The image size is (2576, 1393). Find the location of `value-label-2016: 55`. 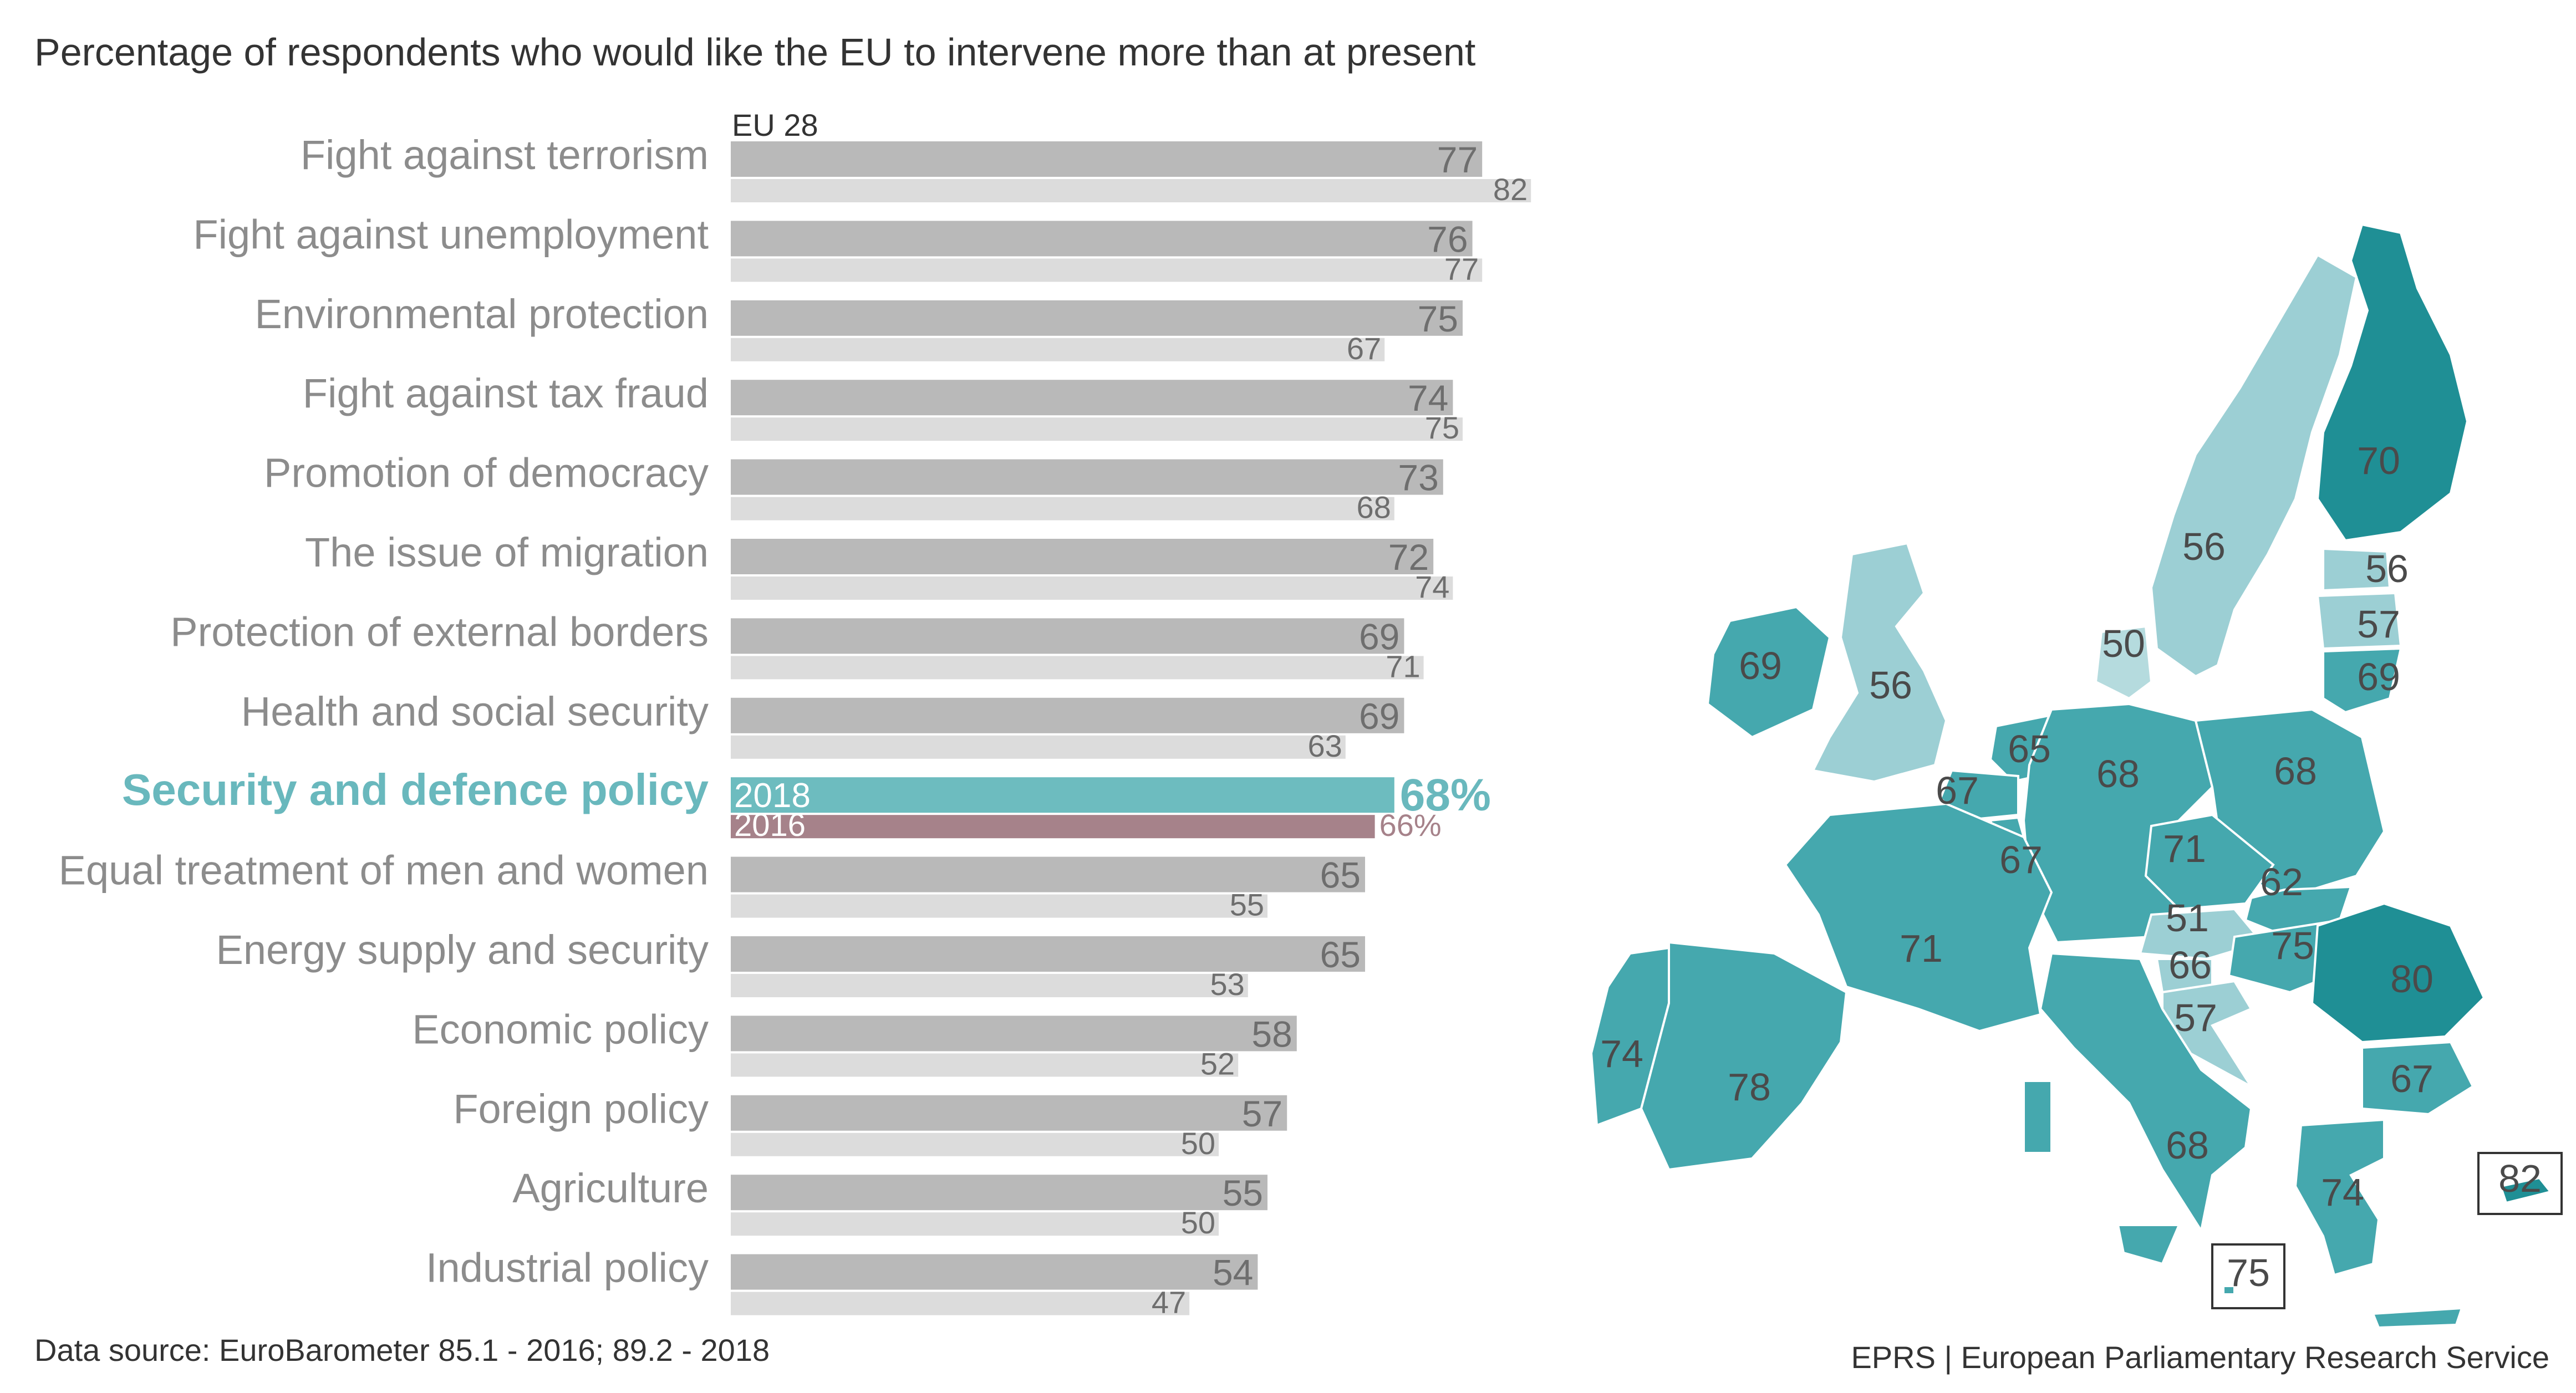

value-label-2016: 55 is located at coordinates (1247, 904).